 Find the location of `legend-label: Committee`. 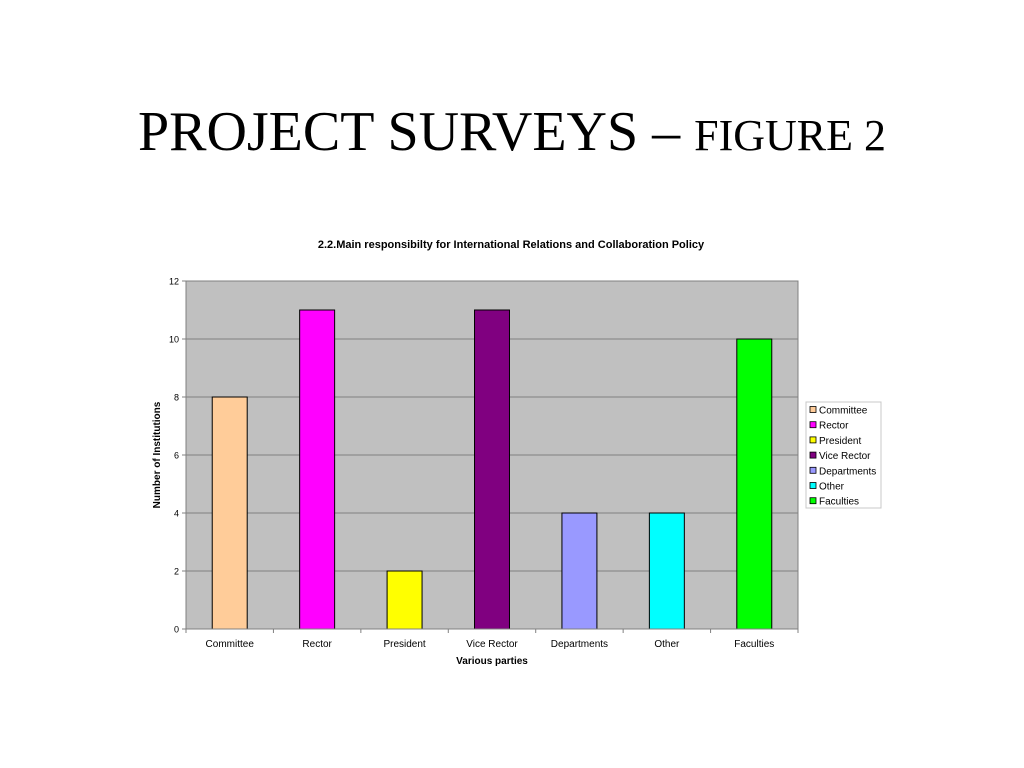

legend-label: Committee is located at coordinates (843, 411).